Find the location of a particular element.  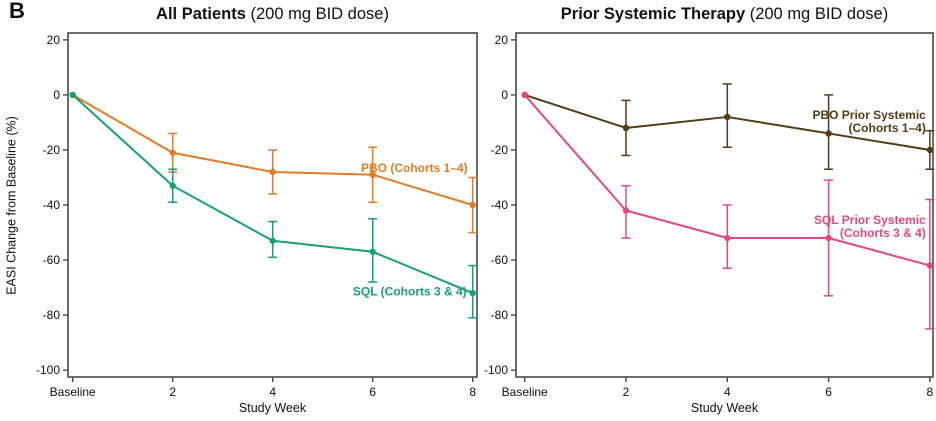

chart-title-all-patients: All Patients (200 mg BID dose) is located at coordinates (272, 14).